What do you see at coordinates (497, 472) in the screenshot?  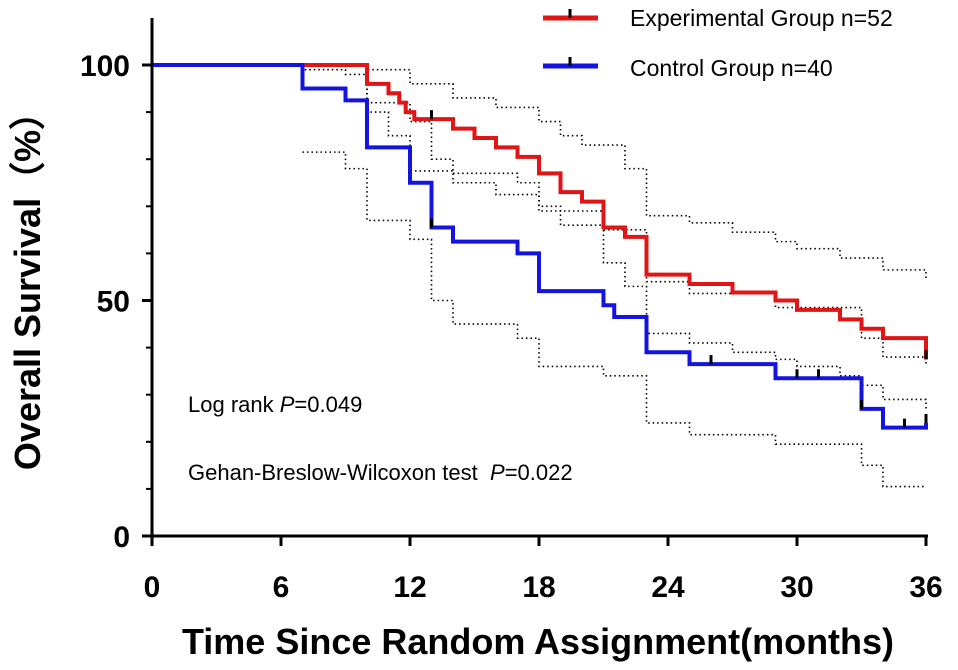 I see `gehan-wilcoxon-p-symbol: P` at bounding box center [497, 472].